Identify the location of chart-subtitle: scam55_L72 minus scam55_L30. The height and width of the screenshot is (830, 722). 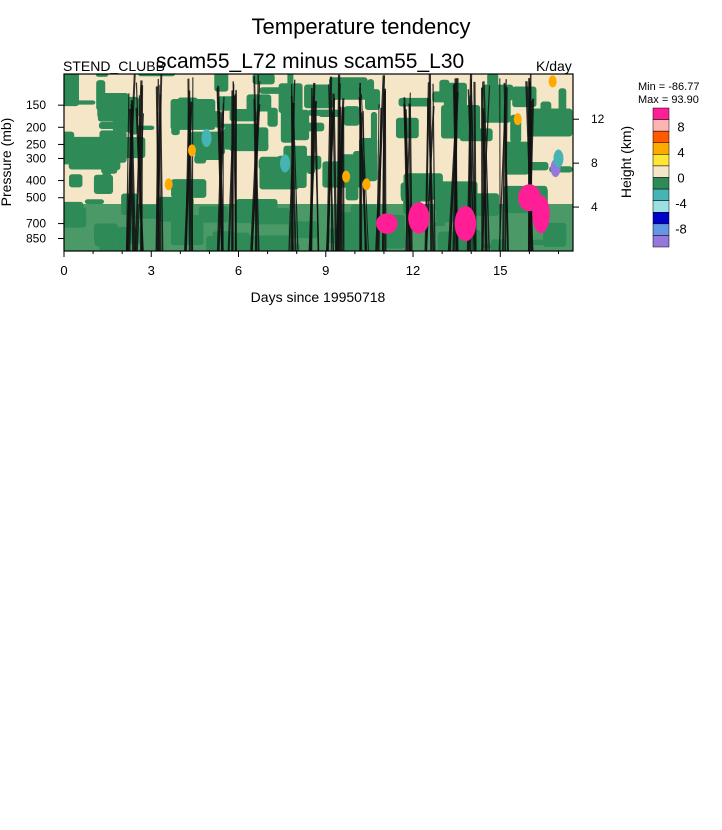
(310, 61).